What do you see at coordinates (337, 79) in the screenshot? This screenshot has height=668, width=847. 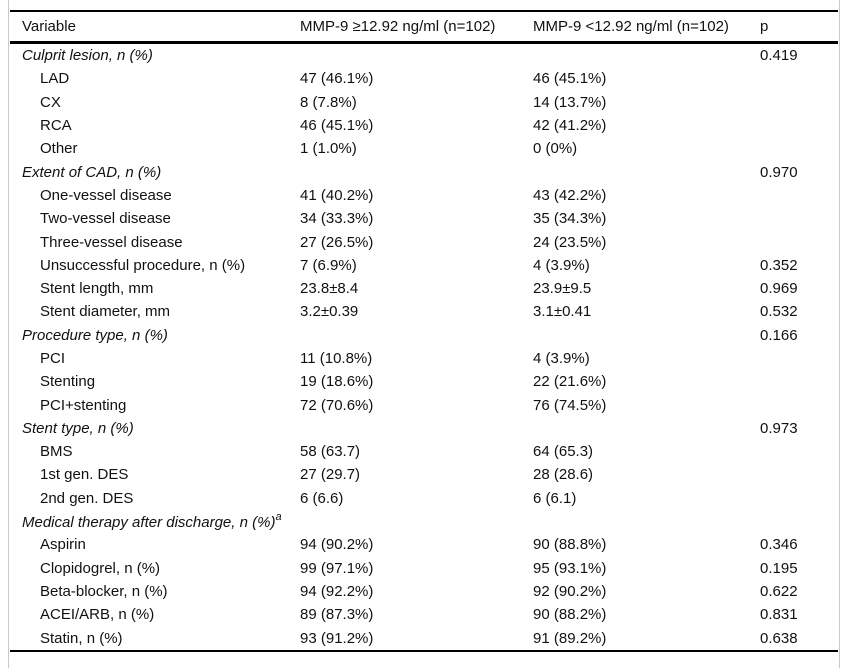 I see `mmp9-high-cell: 47 (46.1%)` at bounding box center [337, 79].